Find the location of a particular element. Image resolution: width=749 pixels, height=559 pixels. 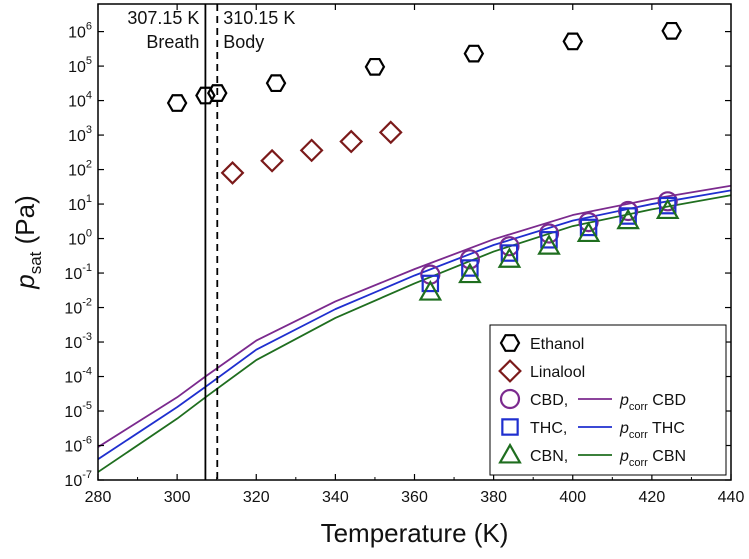

vline-value-label: 310.15 K is located at coordinates (259, 18).